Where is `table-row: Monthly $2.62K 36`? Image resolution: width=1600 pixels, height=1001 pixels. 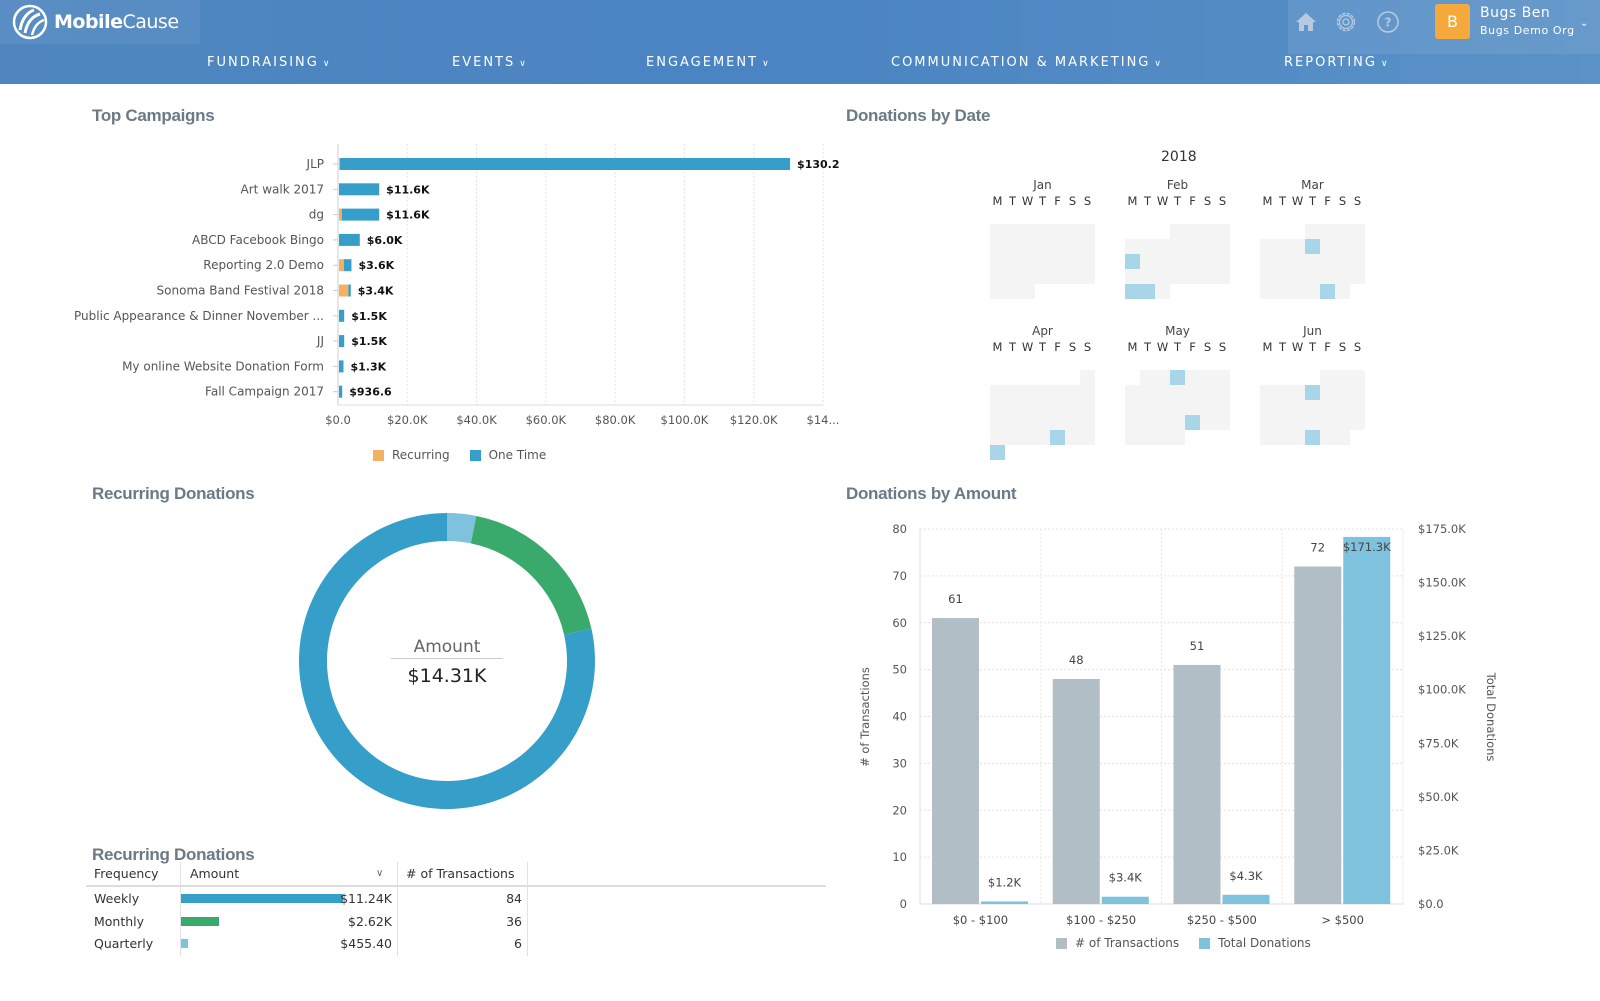
table-row: Monthly $2.62K 36 is located at coordinates (456, 921).